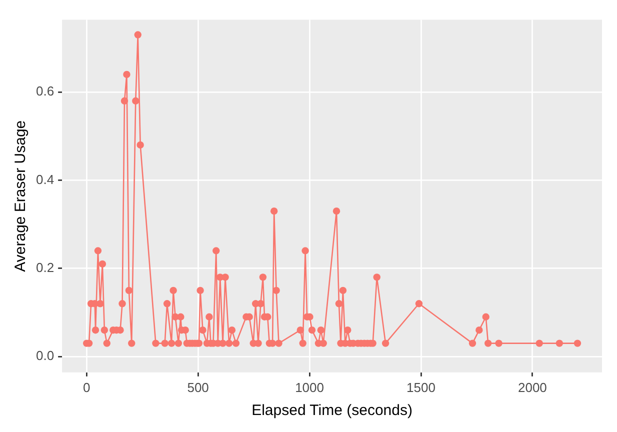 The height and width of the screenshot is (432, 617). I want to click on x-tick-label: 2000, so click(532, 387).